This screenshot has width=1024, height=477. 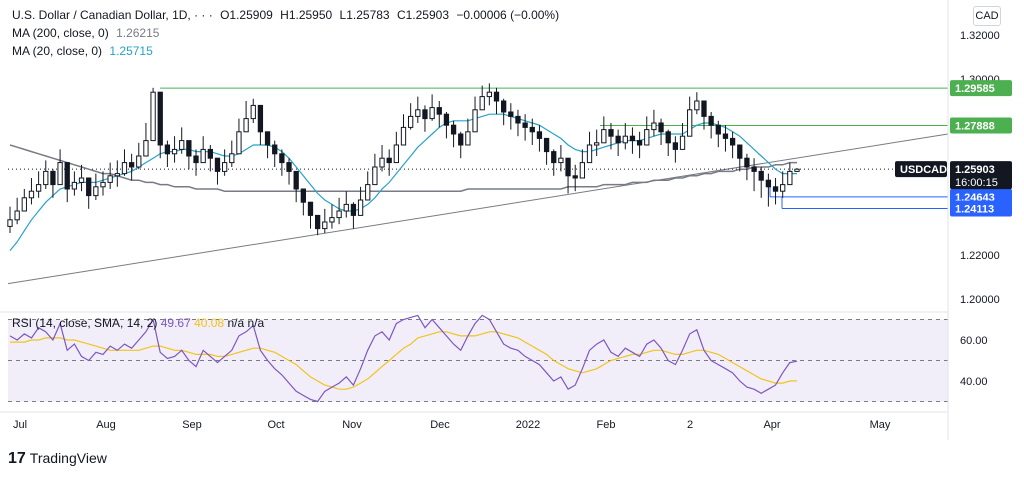 I want to click on price-tag, so click(x=981, y=175).